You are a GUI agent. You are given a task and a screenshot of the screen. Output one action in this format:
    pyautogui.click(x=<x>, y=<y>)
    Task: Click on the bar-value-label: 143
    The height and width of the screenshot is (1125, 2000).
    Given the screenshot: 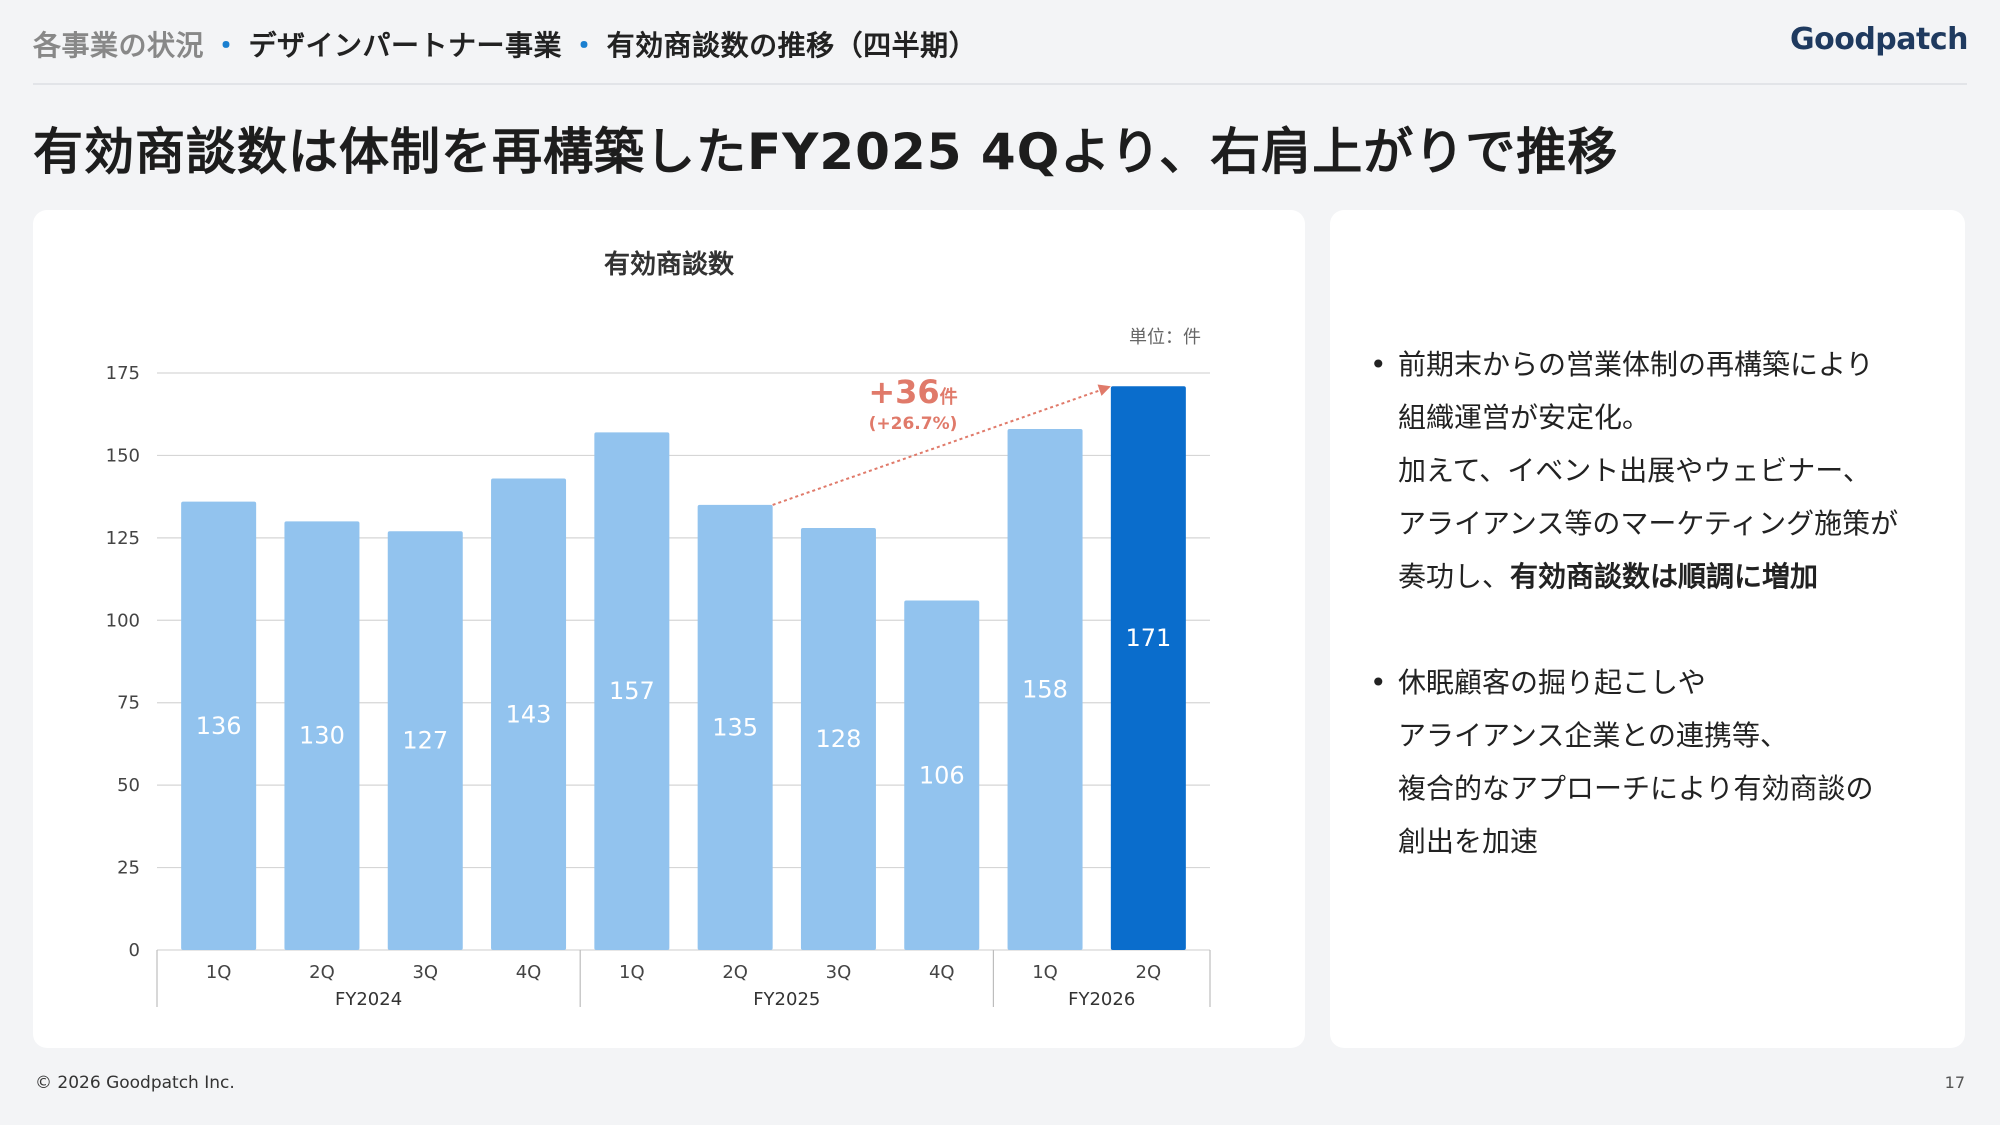 What is the action you would take?
    pyautogui.click(x=529, y=714)
    